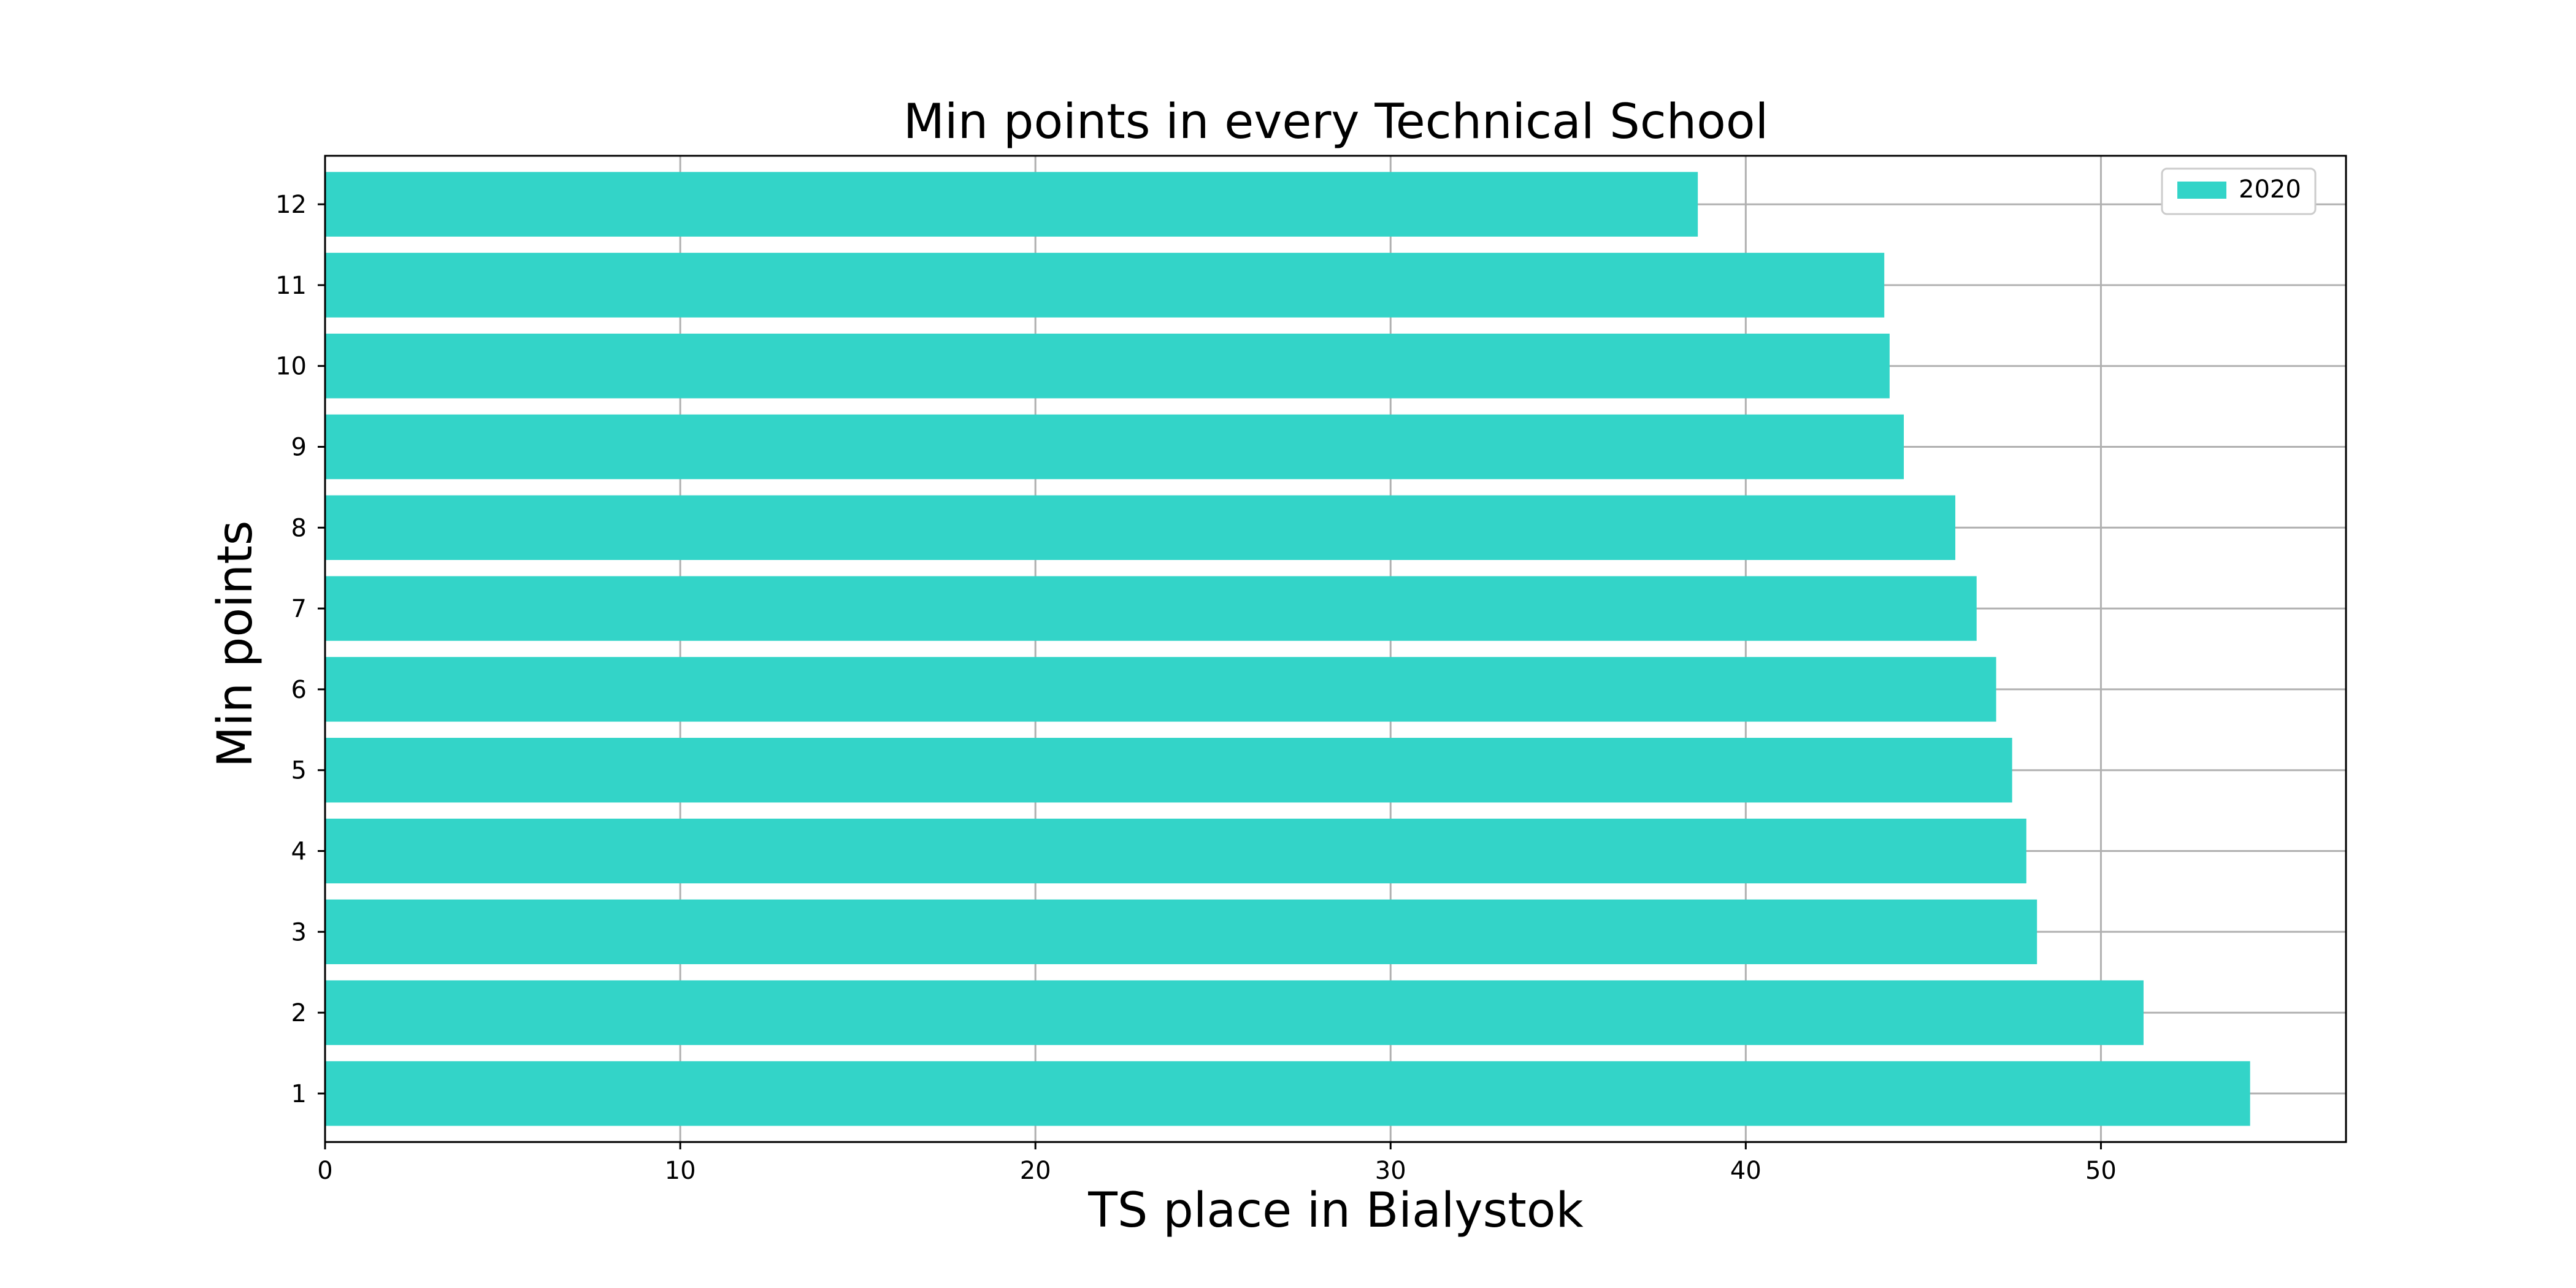  What do you see at coordinates (299, 447) in the screenshot?
I see `y-tick-label: 9` at bounding box center [299, 447].